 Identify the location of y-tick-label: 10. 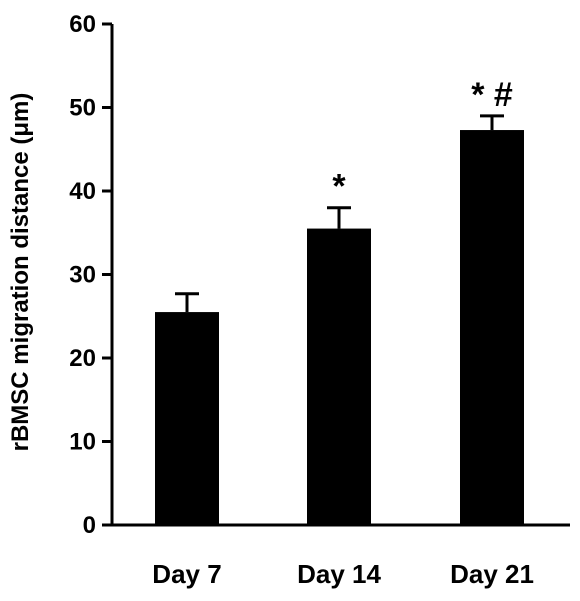
(82, 442).